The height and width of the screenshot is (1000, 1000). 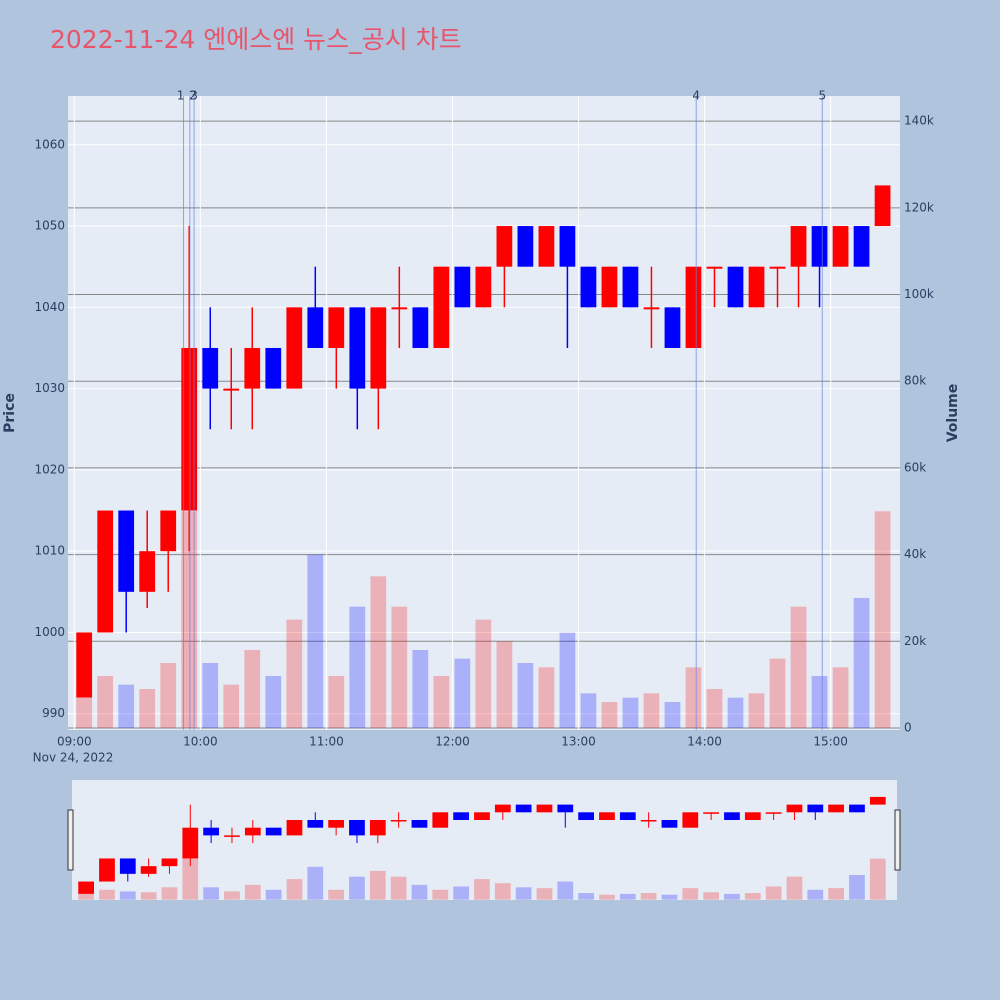 What do you see at coordinates (49, 632) in the screenshot?
I see `y-tick-label: 1000` at bounding box center [49, 632].